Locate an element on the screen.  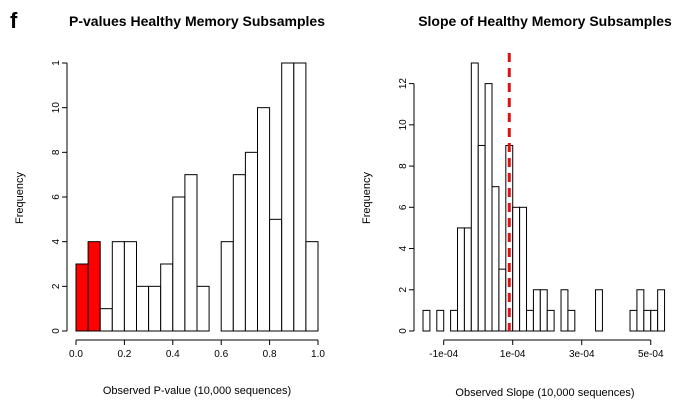
p-value-y-tick-label: 10 is located at coordinates (56, 108).